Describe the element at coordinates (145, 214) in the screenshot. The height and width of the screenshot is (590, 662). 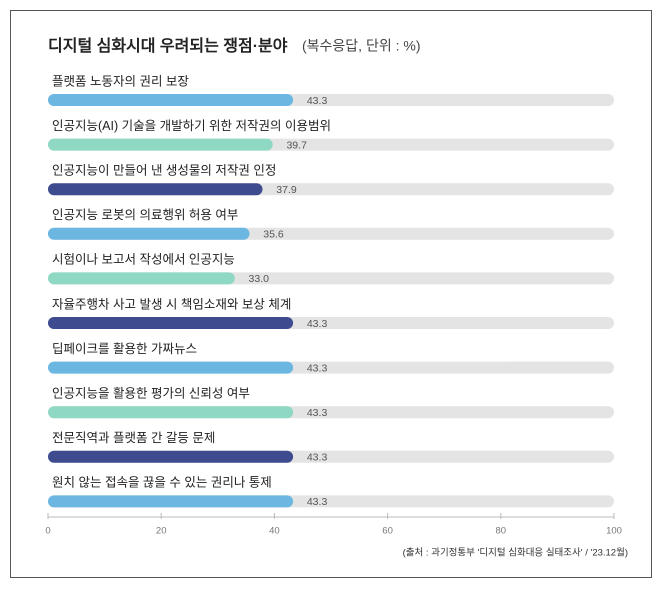
I see `category-label: 인공지능 로봇의 의료행위 허용 여부` at that location.